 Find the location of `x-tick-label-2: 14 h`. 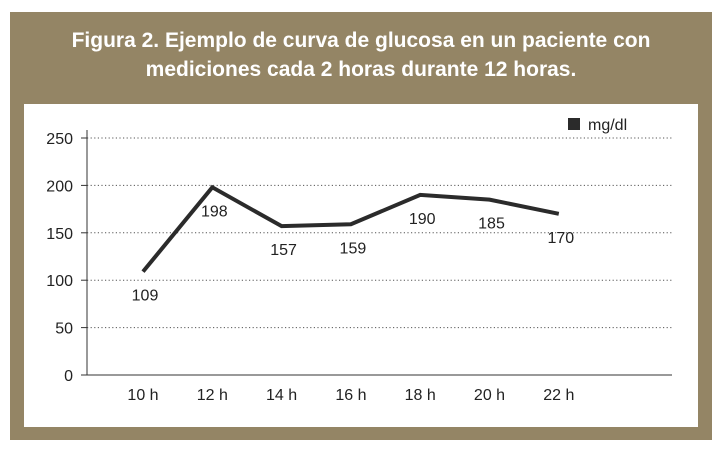

x-tick-label-2: 14 h is located at coordinates (281, 395).